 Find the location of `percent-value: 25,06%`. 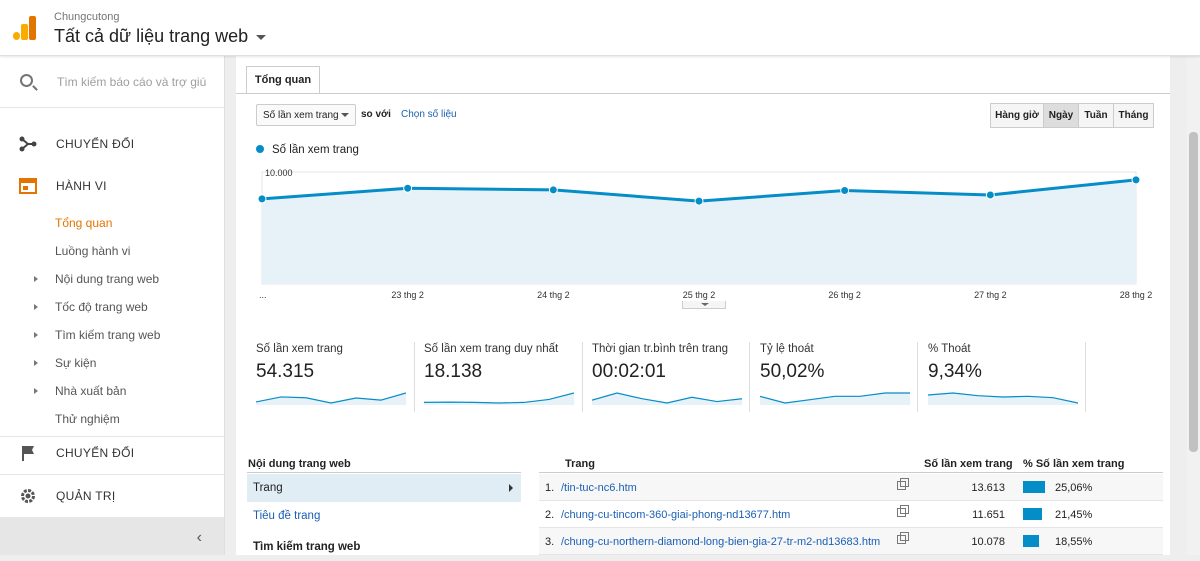

percent-value: 25,06% is located at coordinates (1074, 488).